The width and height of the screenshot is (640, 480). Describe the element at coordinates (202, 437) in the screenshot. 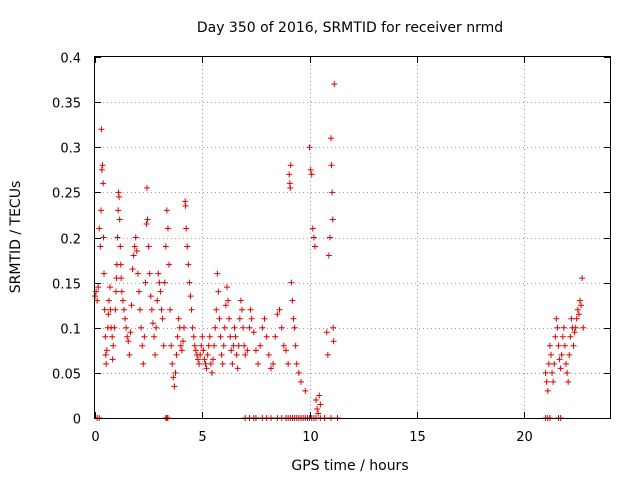

I see `x-tick-label: 5` at that location.